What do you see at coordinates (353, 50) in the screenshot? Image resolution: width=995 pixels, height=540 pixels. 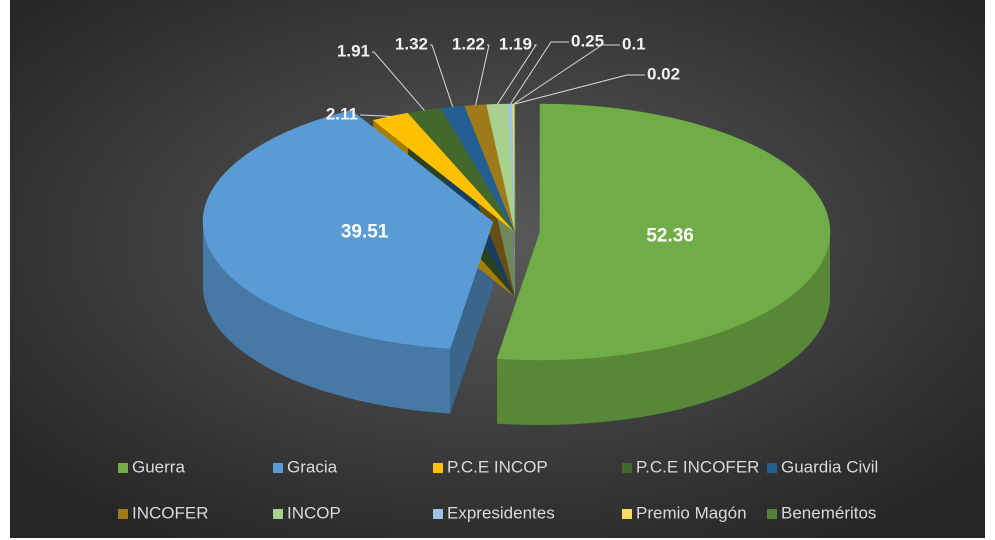 I see `data-label: 1.91` at bounding box center [353, 50].